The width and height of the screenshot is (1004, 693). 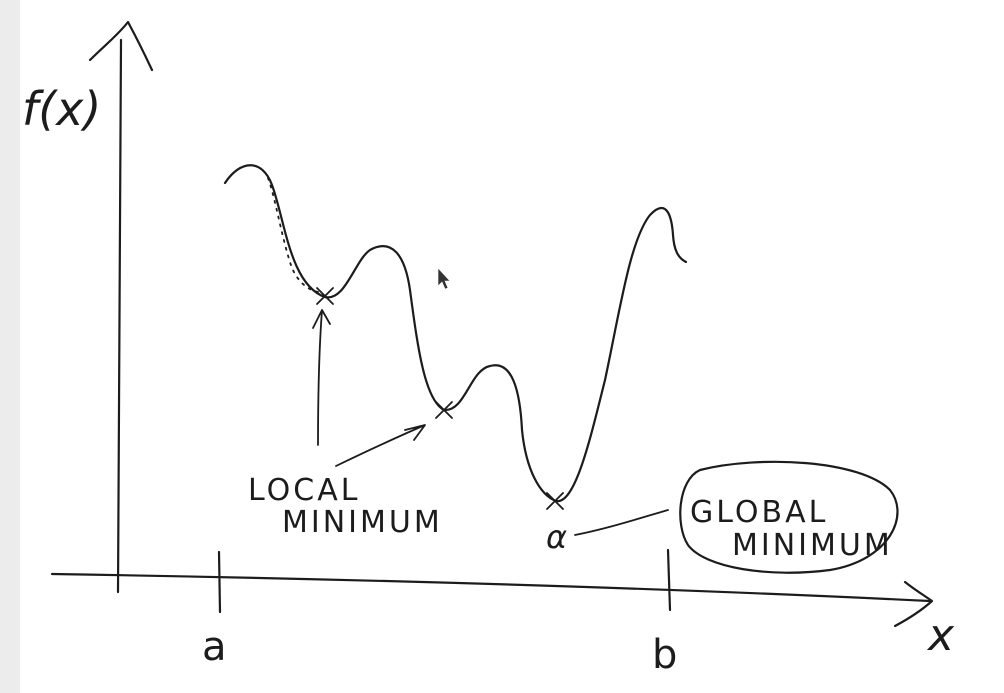 I want to click on x-axis-label: x, so click(x=940, y=635).